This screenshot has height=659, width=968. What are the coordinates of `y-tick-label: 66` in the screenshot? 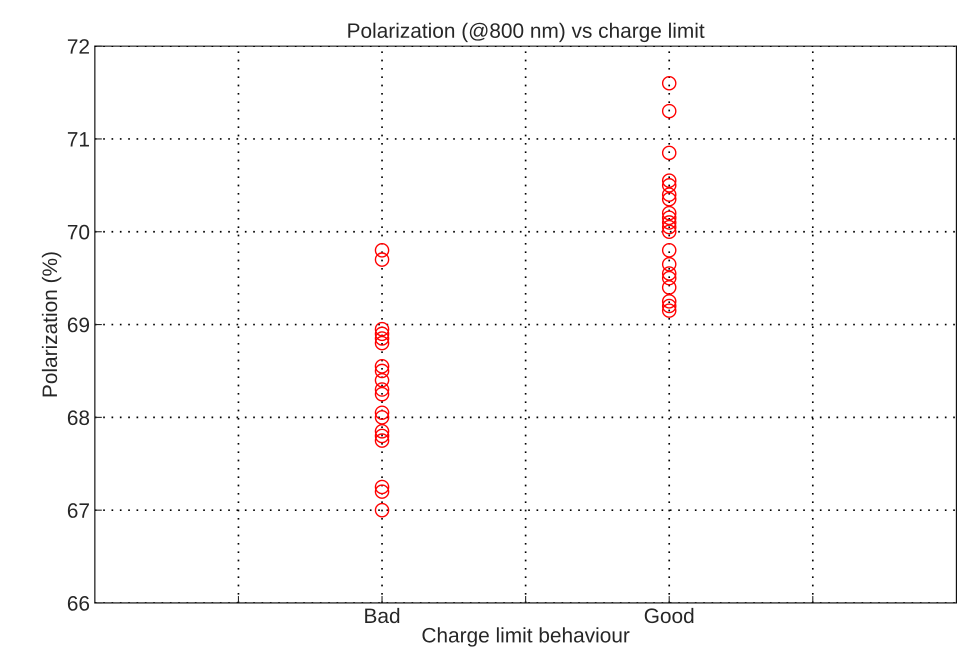 It's located at (79, 603).